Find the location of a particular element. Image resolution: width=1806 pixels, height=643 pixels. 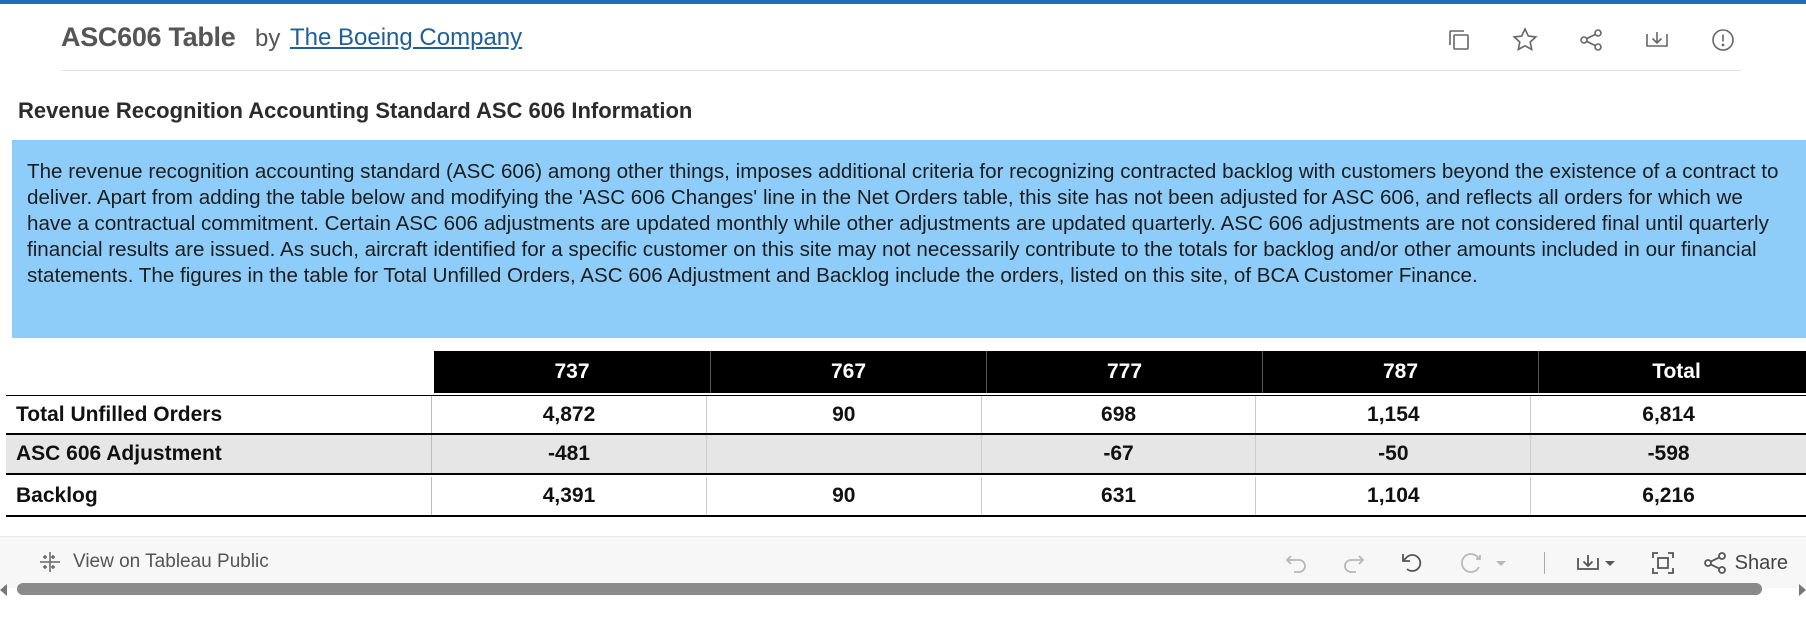

horizontal-scrollbar is located at coordinates (903, 589).